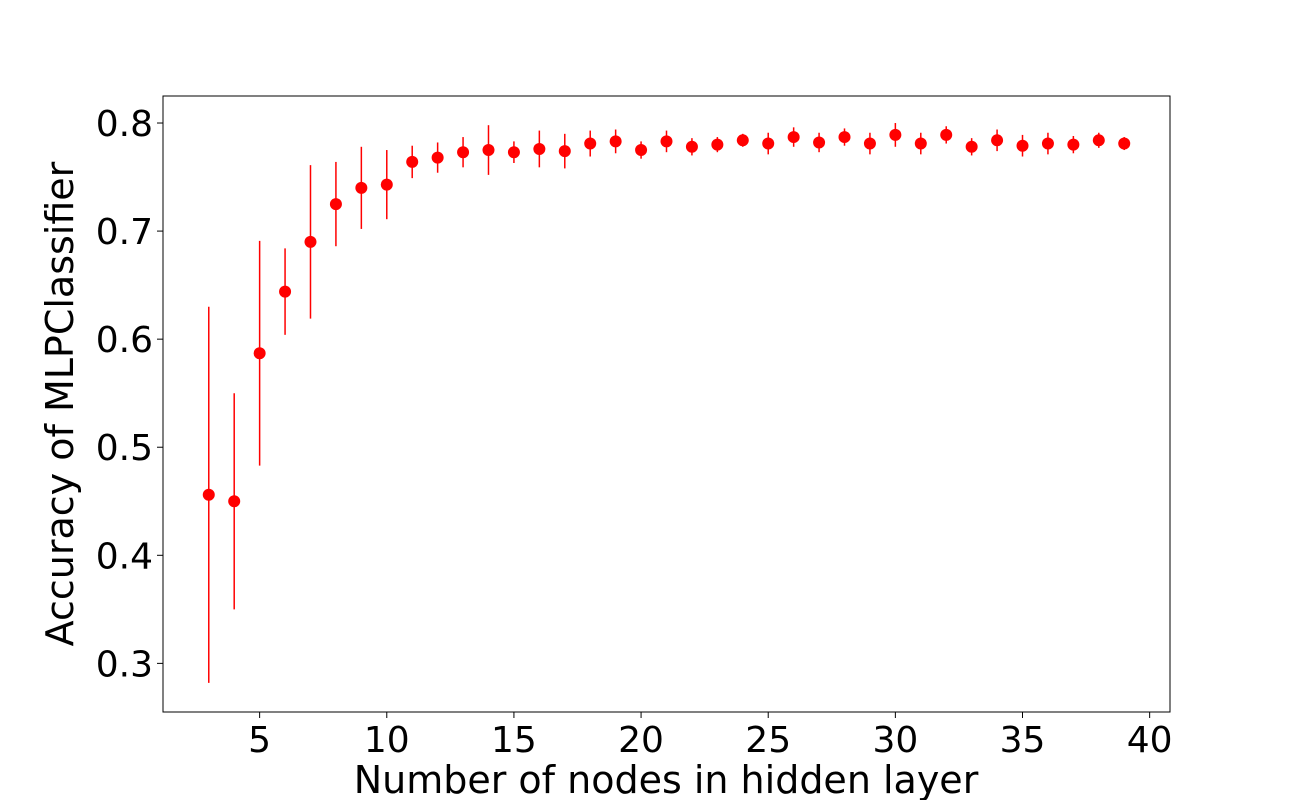  I want to click on y-axis-ticks: 0.3 0.4 0.5 0.6 0.7 0.8, so click(129, 394).